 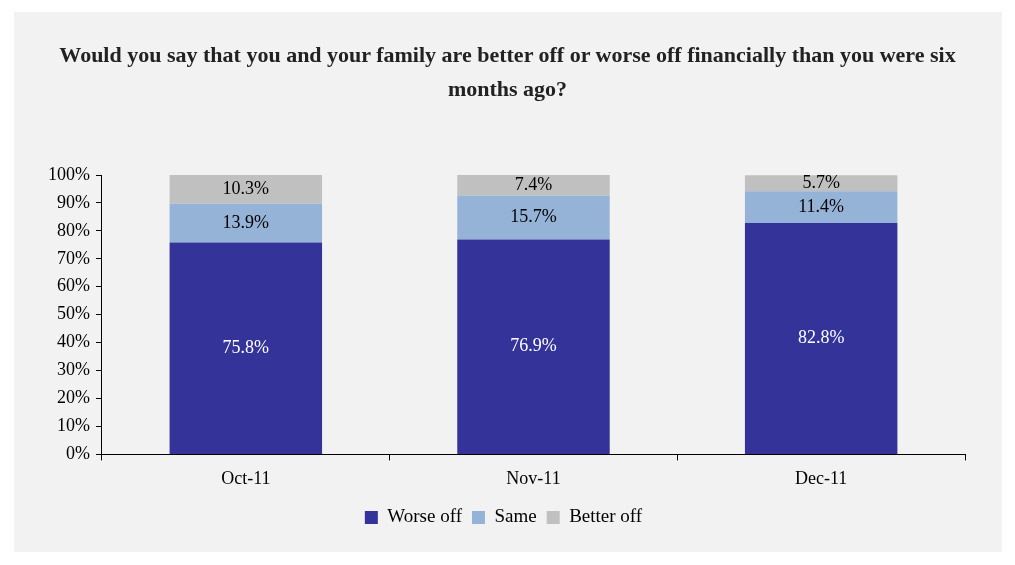 I want to click on y-tick-label: 70%, so click(x=73, y=257).